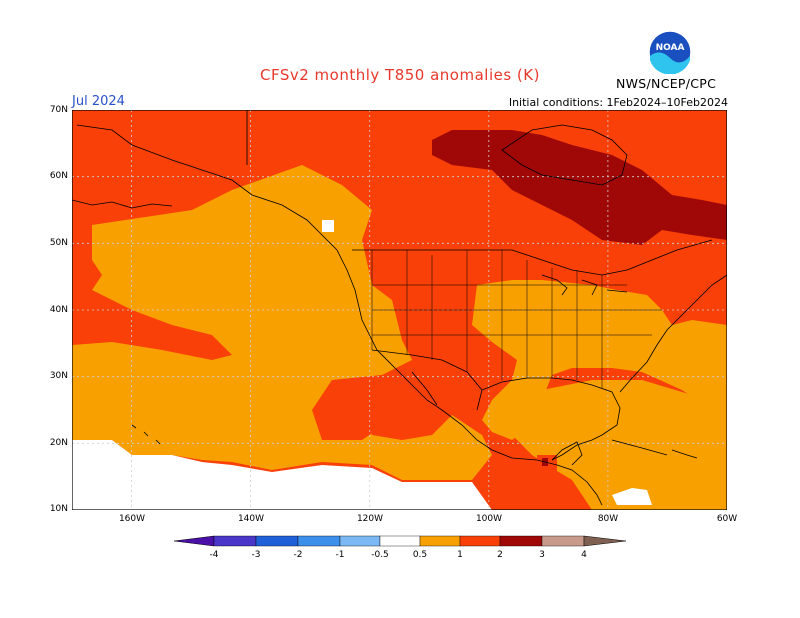 Image resolution: width=800 pixels, height=618 pixels. What do you see at coordinates (460, 555) in the screenshot?
I see `legend-label-1: 1` at bounding box center [460, 555].